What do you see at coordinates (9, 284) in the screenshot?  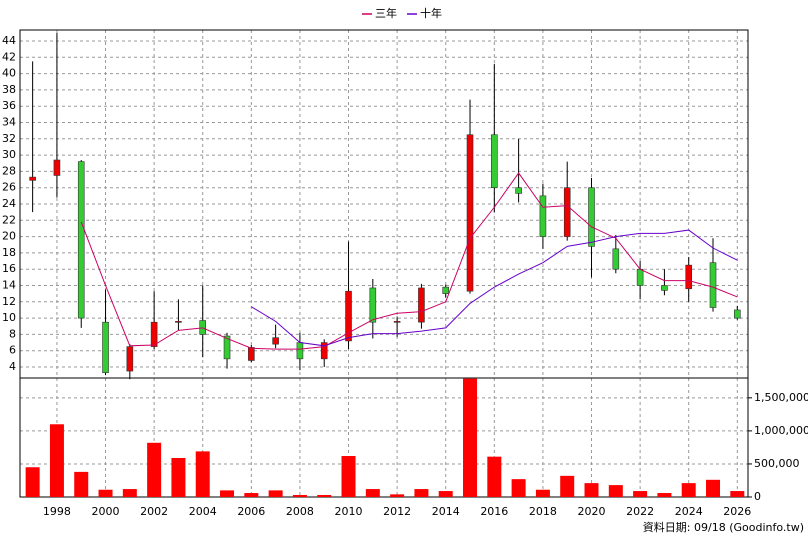 I see `y-tick-label: 14` at bounding box center [9, 284].